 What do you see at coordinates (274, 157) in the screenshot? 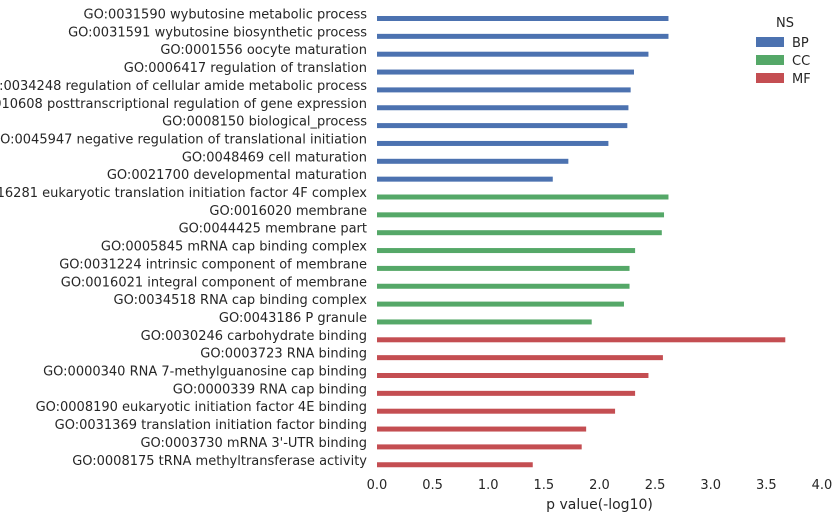
I see `y-tick-label: GO:0048469 cell maturation` at bounding box center [274, 157].